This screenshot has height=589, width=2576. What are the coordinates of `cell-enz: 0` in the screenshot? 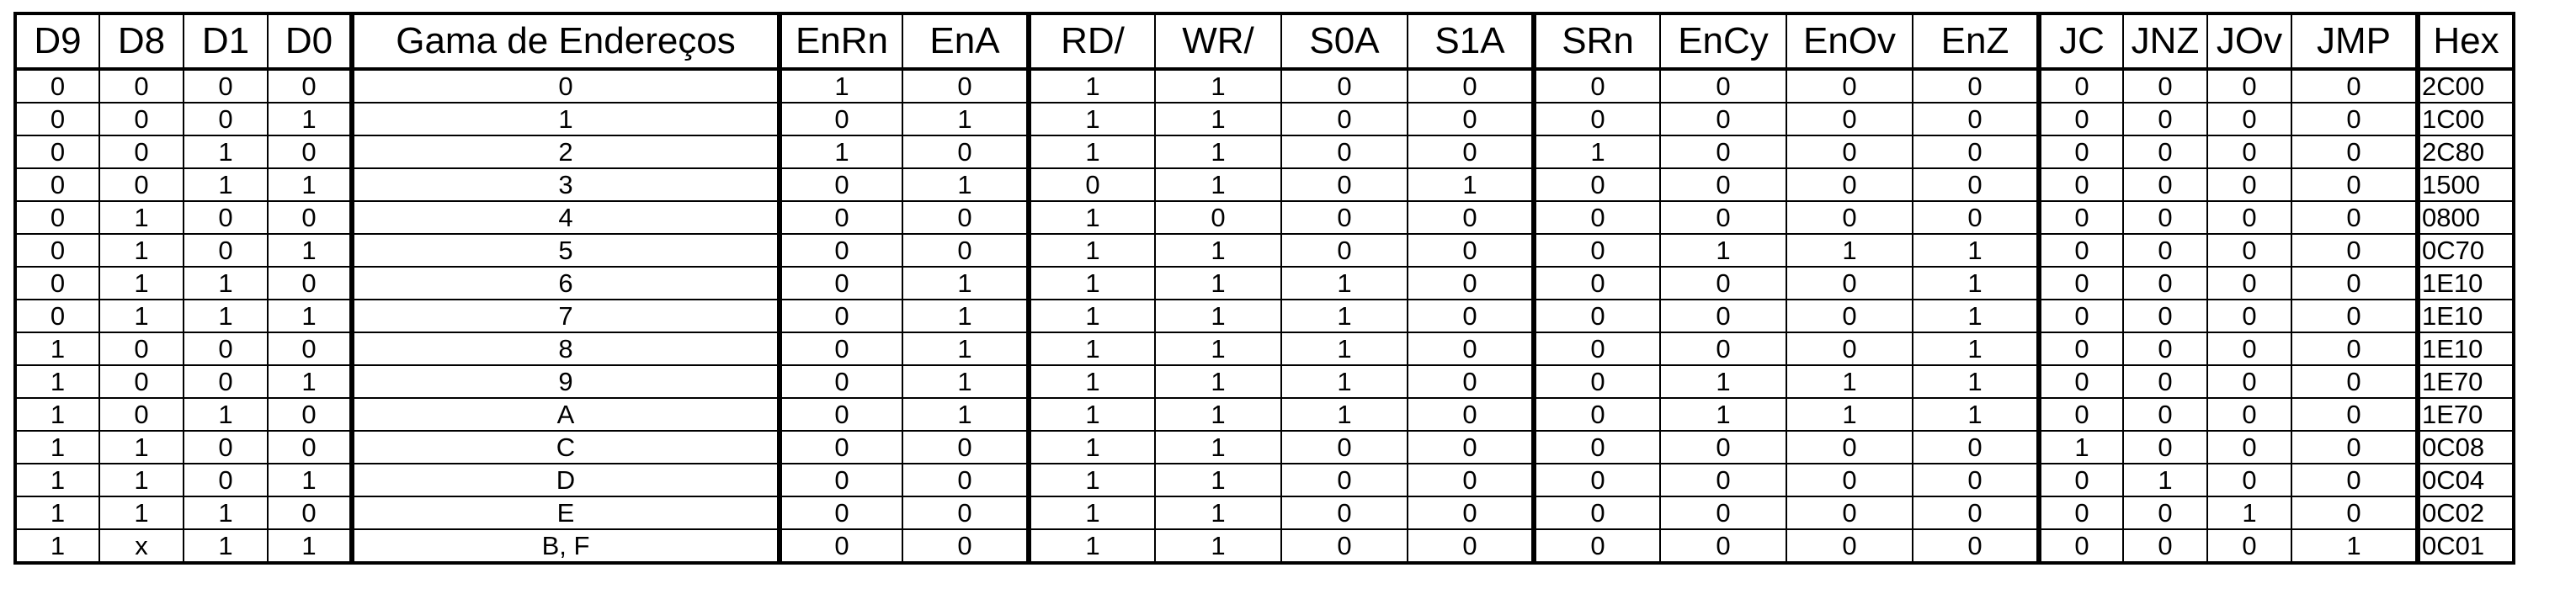 It's located at (1976, 447).